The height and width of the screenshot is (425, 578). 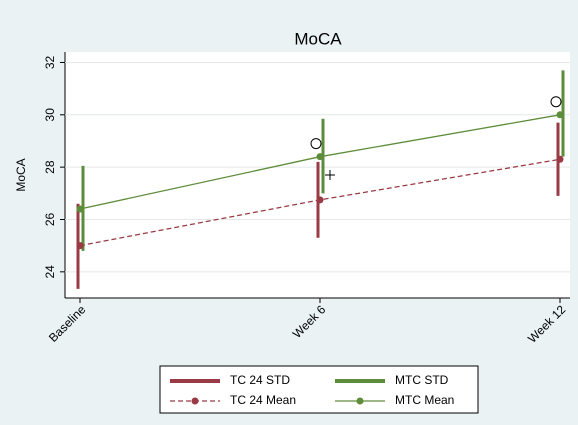 What do you see at coordinates (50, 115) in the screenshot?
I see `y-tick-label: 30` at bounding box center [50, 115].